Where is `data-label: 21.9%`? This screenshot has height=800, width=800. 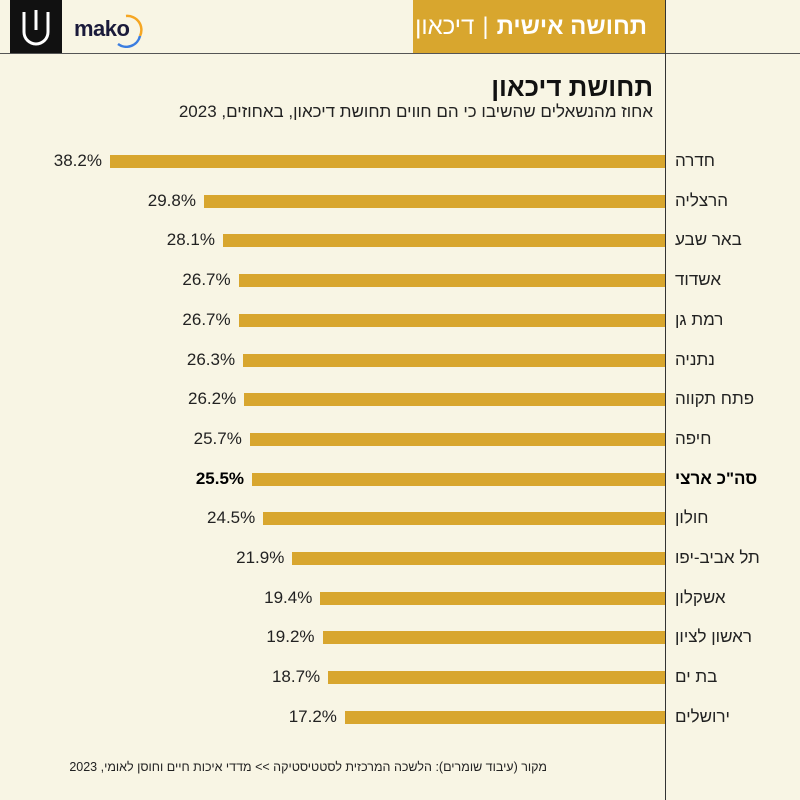
data-label: 21.9% is located at coordinates (260, 557).